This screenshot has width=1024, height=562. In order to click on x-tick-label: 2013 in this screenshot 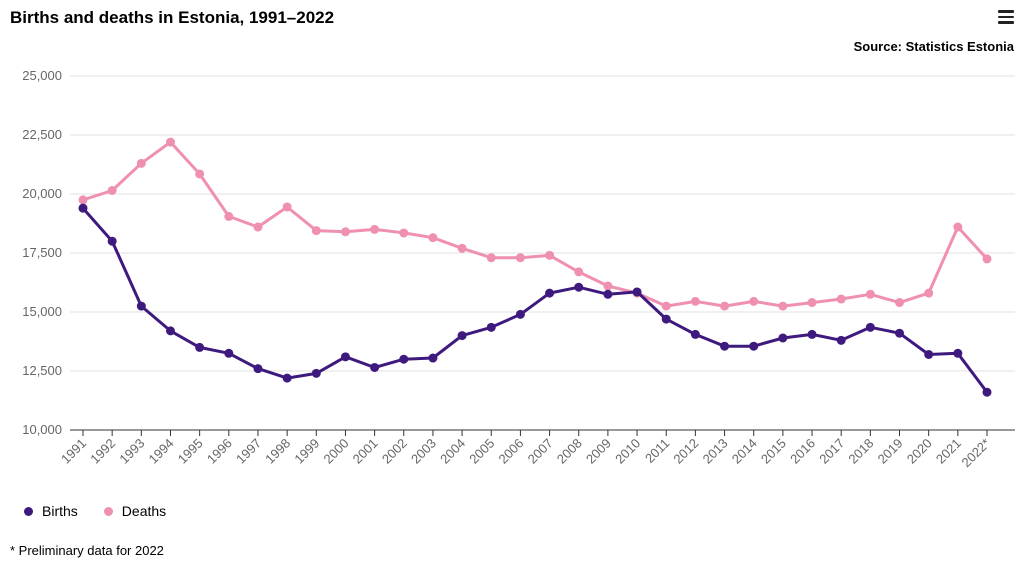, I will do `click(715, 451)`.